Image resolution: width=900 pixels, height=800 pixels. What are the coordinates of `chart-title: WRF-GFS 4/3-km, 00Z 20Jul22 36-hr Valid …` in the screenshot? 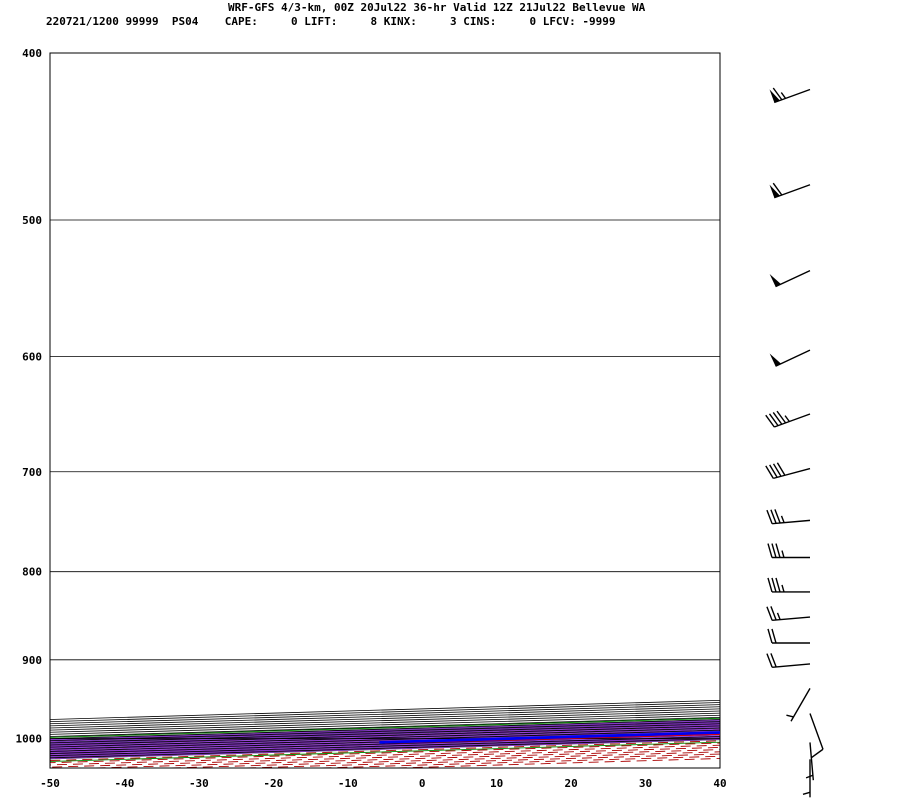 It's located at (437, 7).